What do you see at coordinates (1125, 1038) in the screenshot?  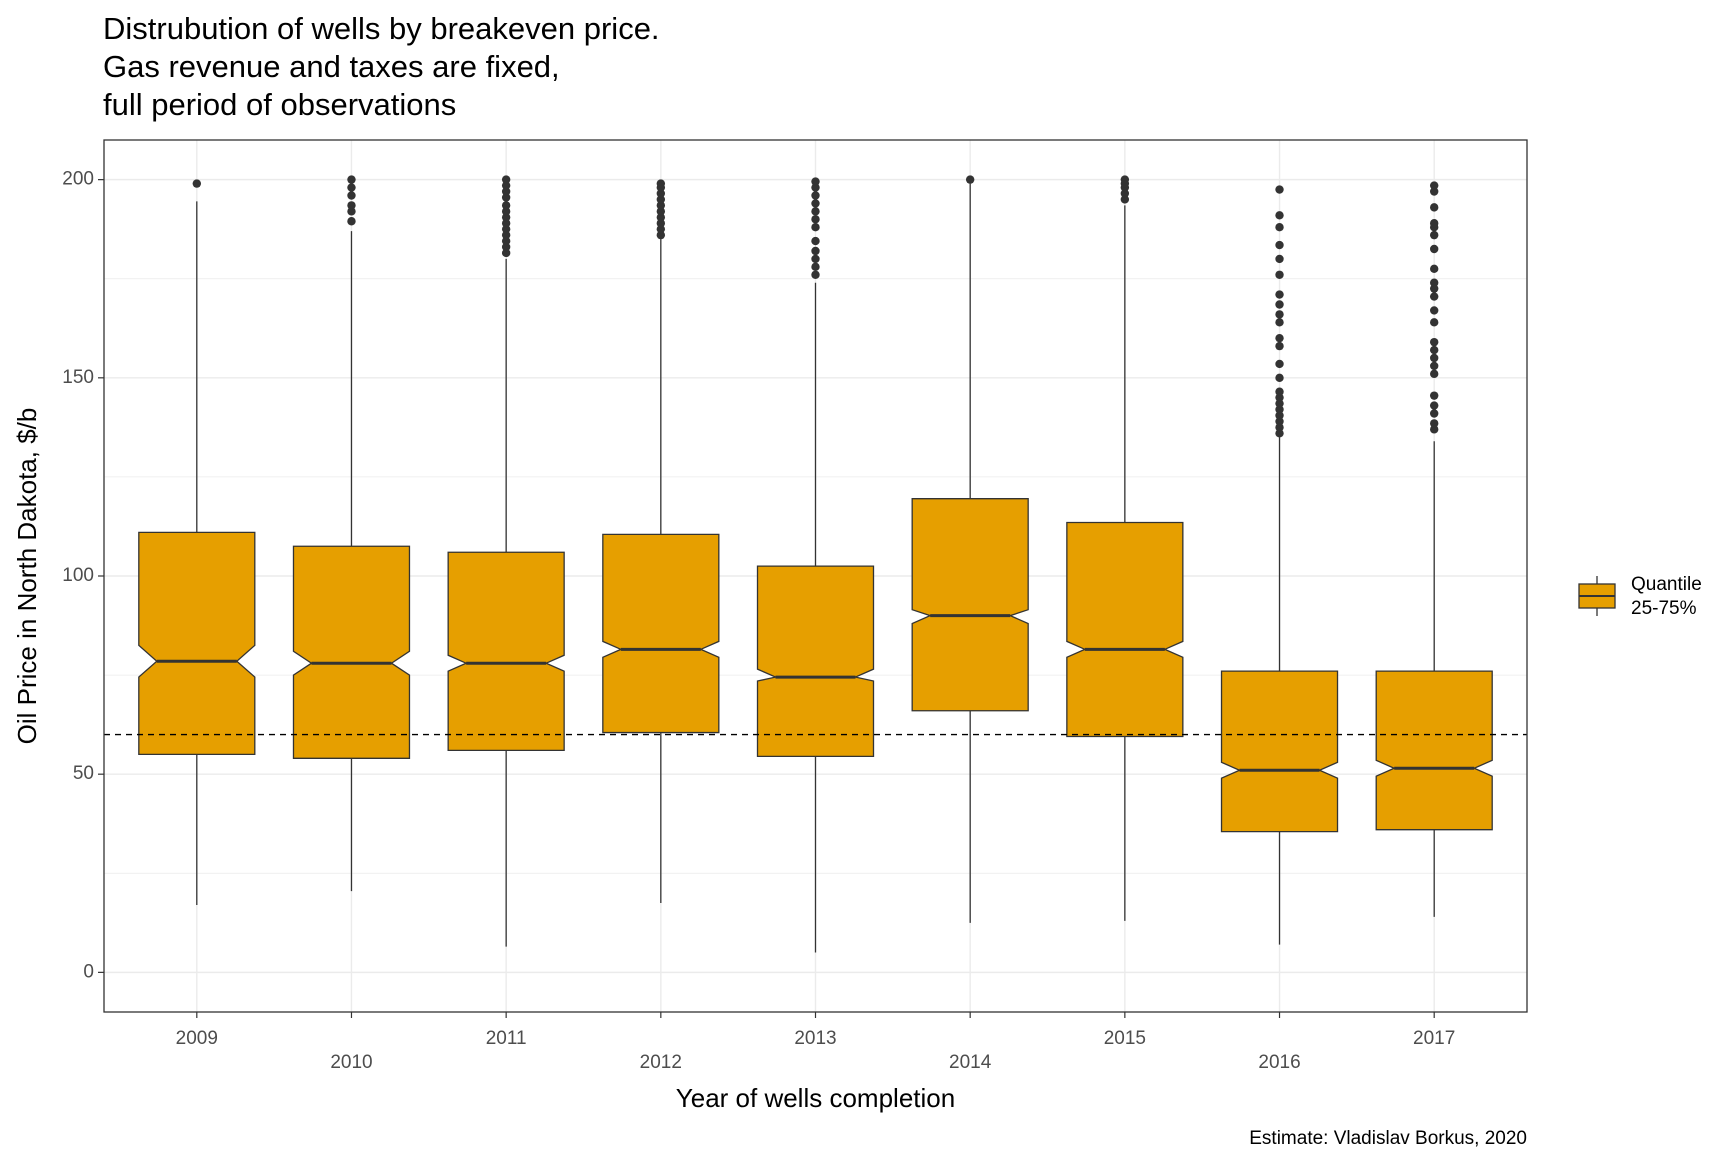 I see `x-tick-label: 2015` at bounding box center [1125, 1038].